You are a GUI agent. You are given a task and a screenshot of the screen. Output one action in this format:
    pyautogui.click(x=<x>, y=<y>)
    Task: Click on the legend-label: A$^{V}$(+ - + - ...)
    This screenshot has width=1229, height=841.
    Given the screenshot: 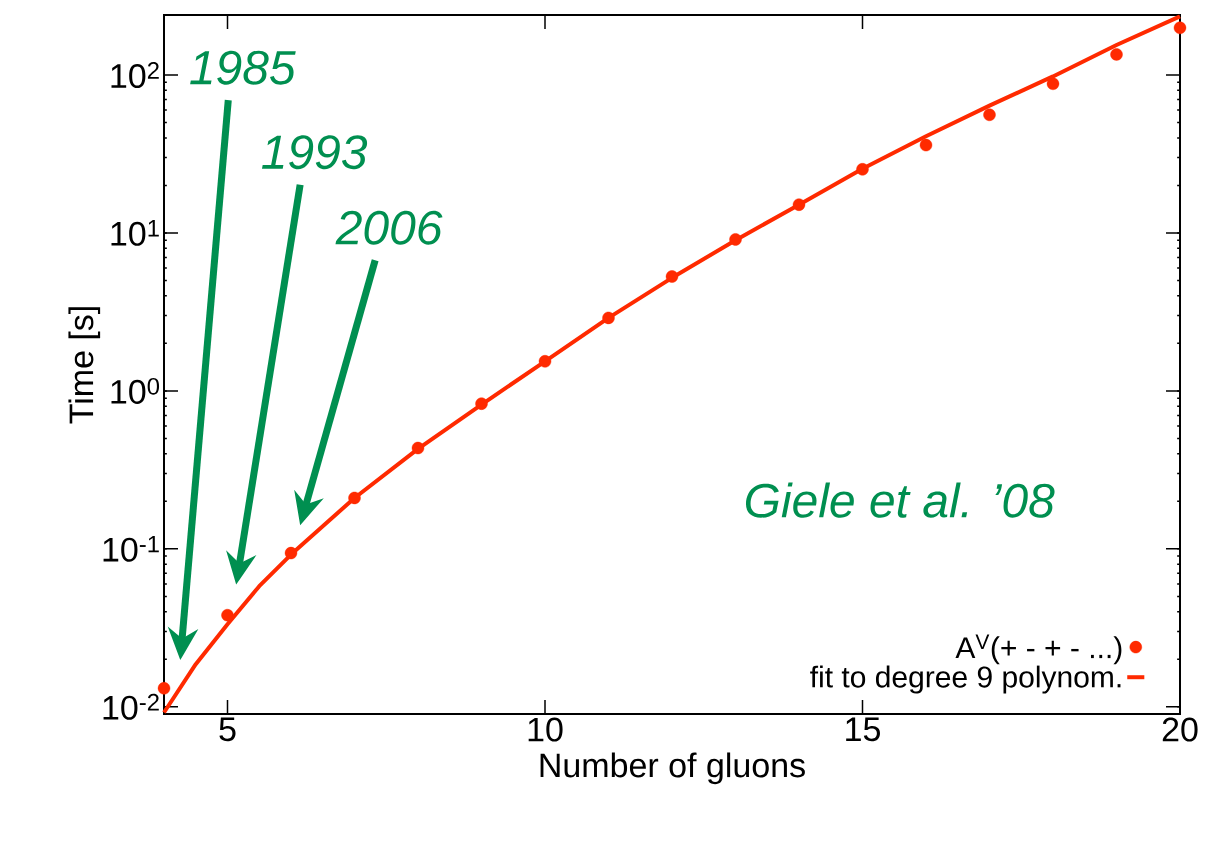 What is the action you would take?
    pyautogui.click(x=1038, y=649)
    